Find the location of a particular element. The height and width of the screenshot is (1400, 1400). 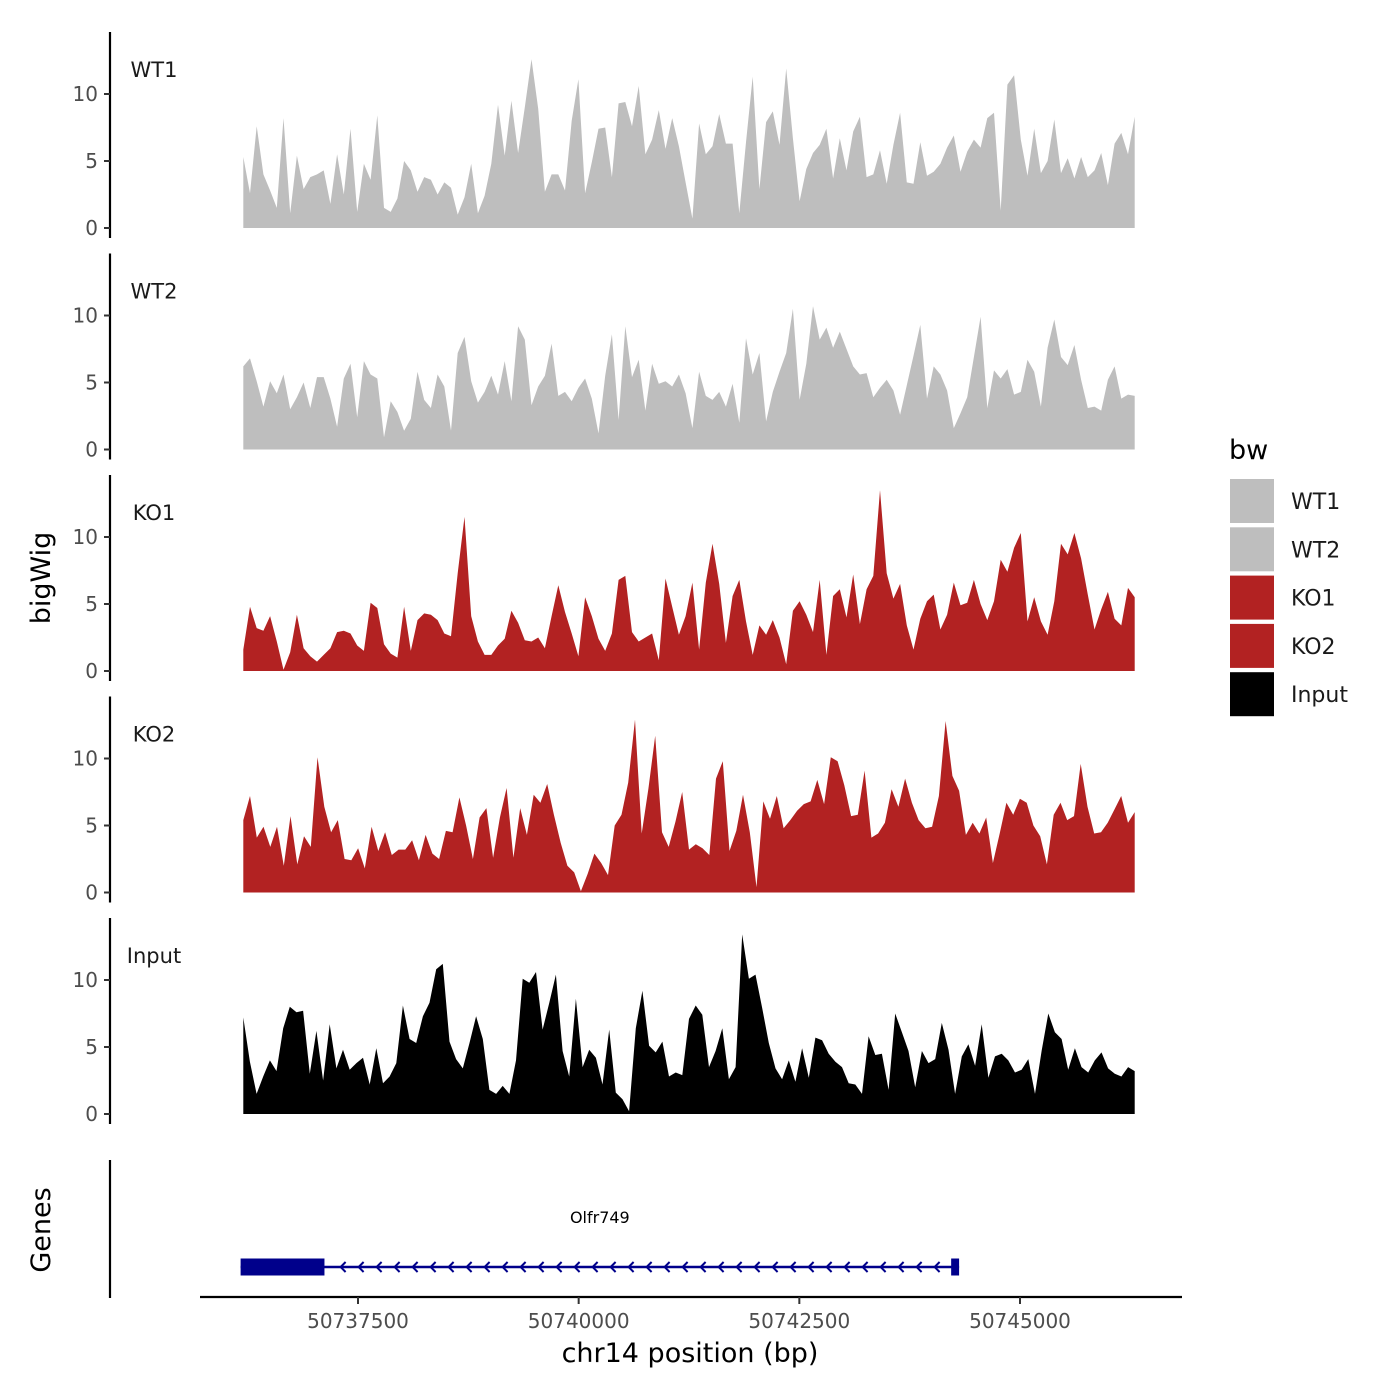

track-wt1: 0 5 10 WT1 is located at coordinates (604, 136).